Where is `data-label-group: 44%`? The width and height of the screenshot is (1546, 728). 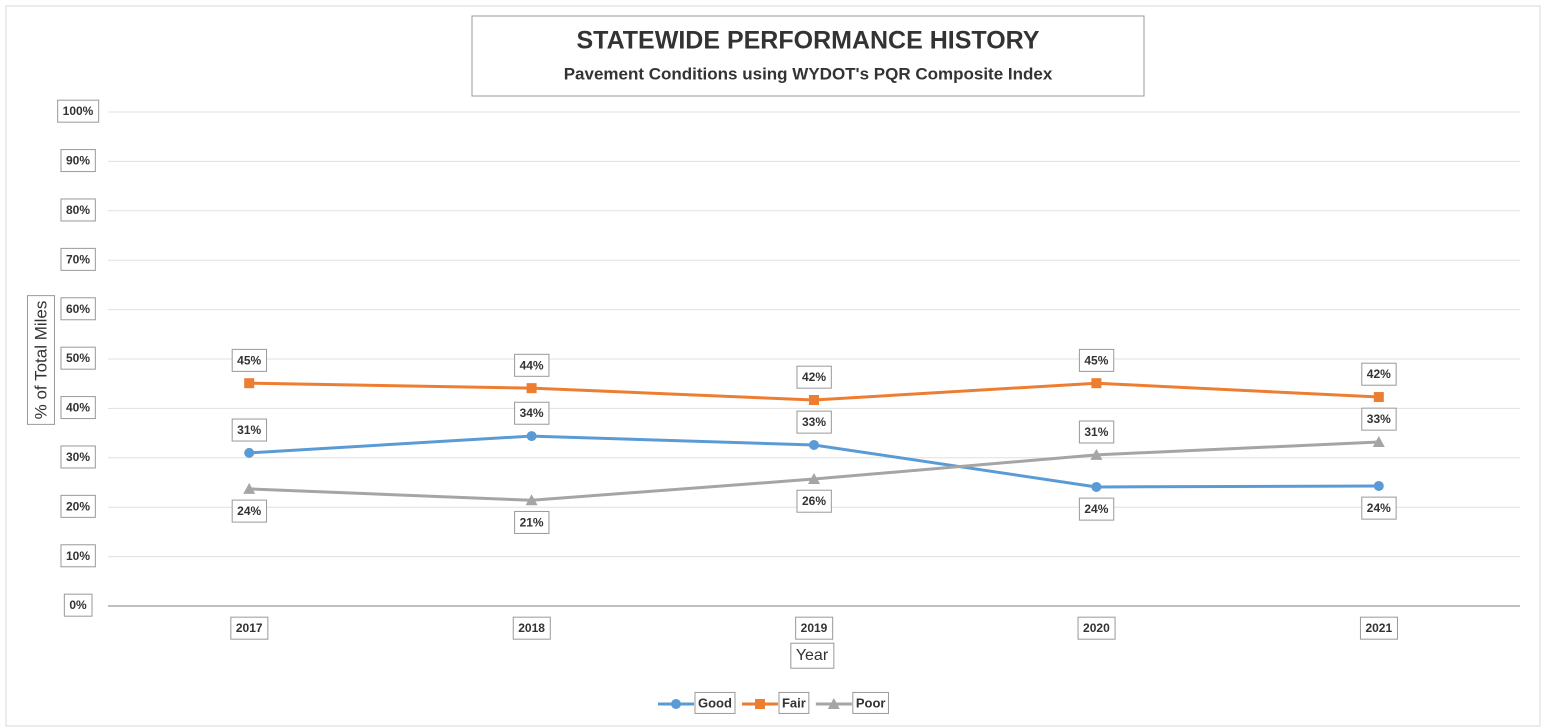 data-label-group: 44% is located at coordinates (532, 365).